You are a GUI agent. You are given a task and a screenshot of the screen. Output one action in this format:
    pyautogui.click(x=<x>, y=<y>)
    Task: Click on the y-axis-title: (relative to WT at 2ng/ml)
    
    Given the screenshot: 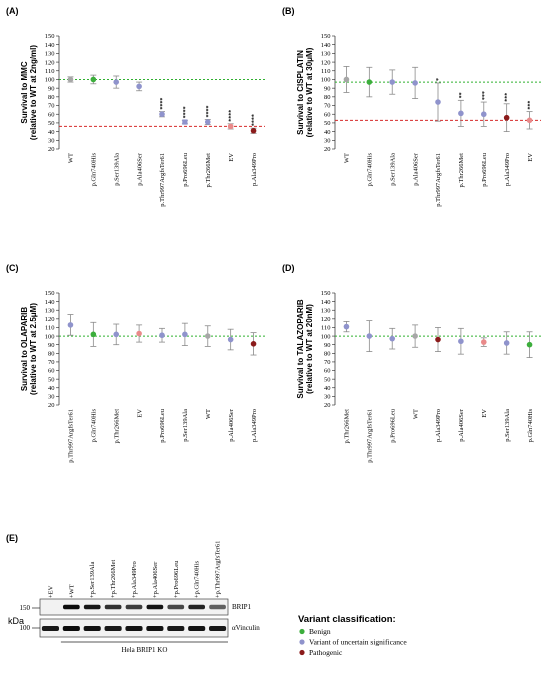 What is the action you would take?
    pyautogui.click(x=33, y=92)
    